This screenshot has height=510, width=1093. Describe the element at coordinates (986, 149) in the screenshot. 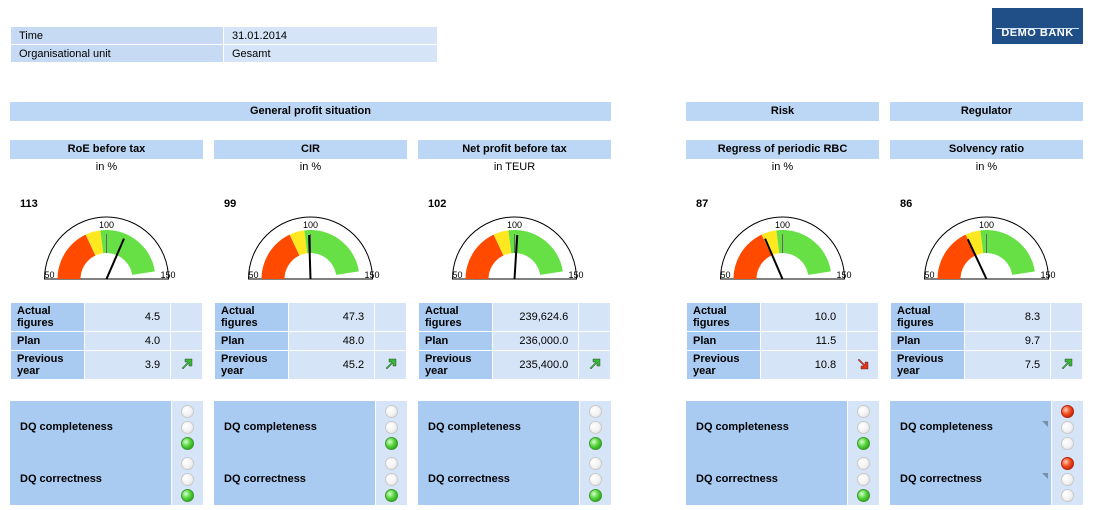

I see `kpi-title: Solvency ratio` at that location.